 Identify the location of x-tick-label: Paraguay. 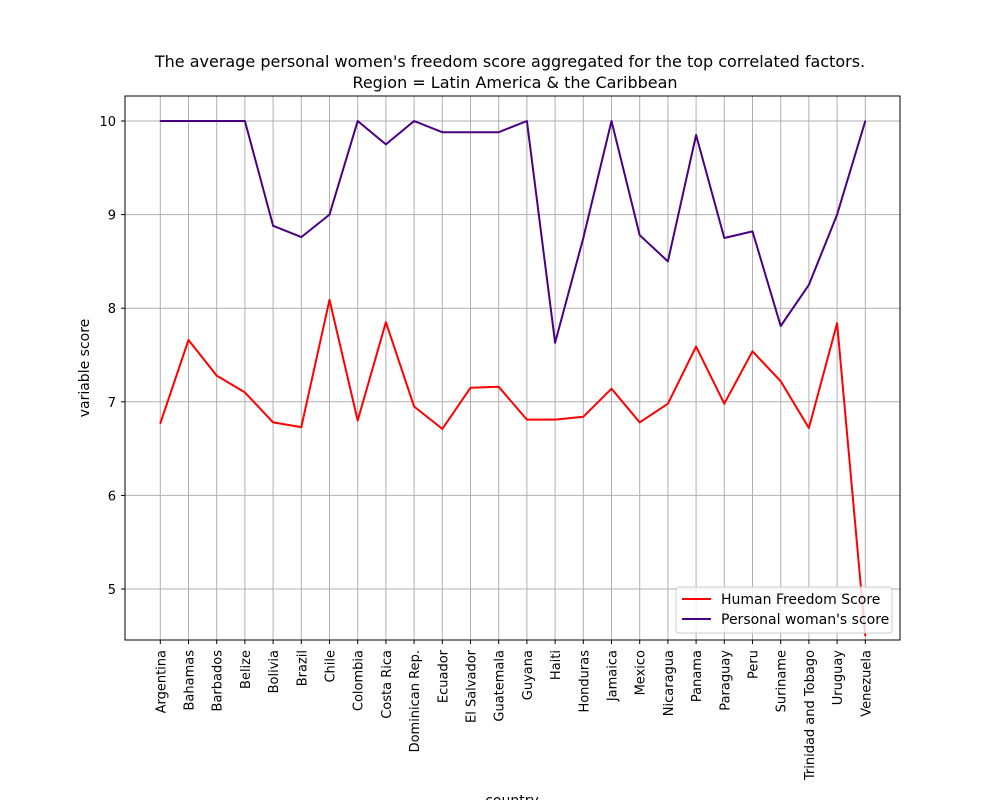
(725, 680).